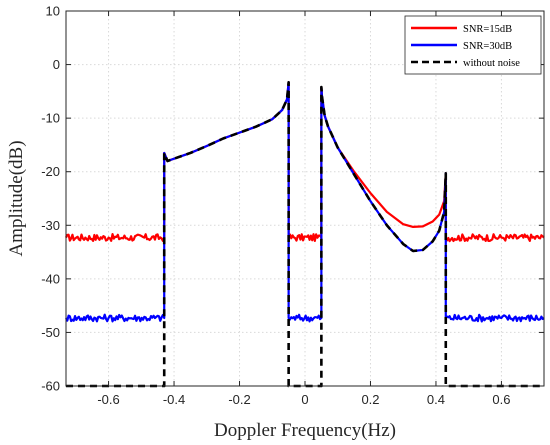  Describe the element at coordinates (16, 198) in the screenshot. I see `y-axis-label: Amplitude(dB)` at that location.